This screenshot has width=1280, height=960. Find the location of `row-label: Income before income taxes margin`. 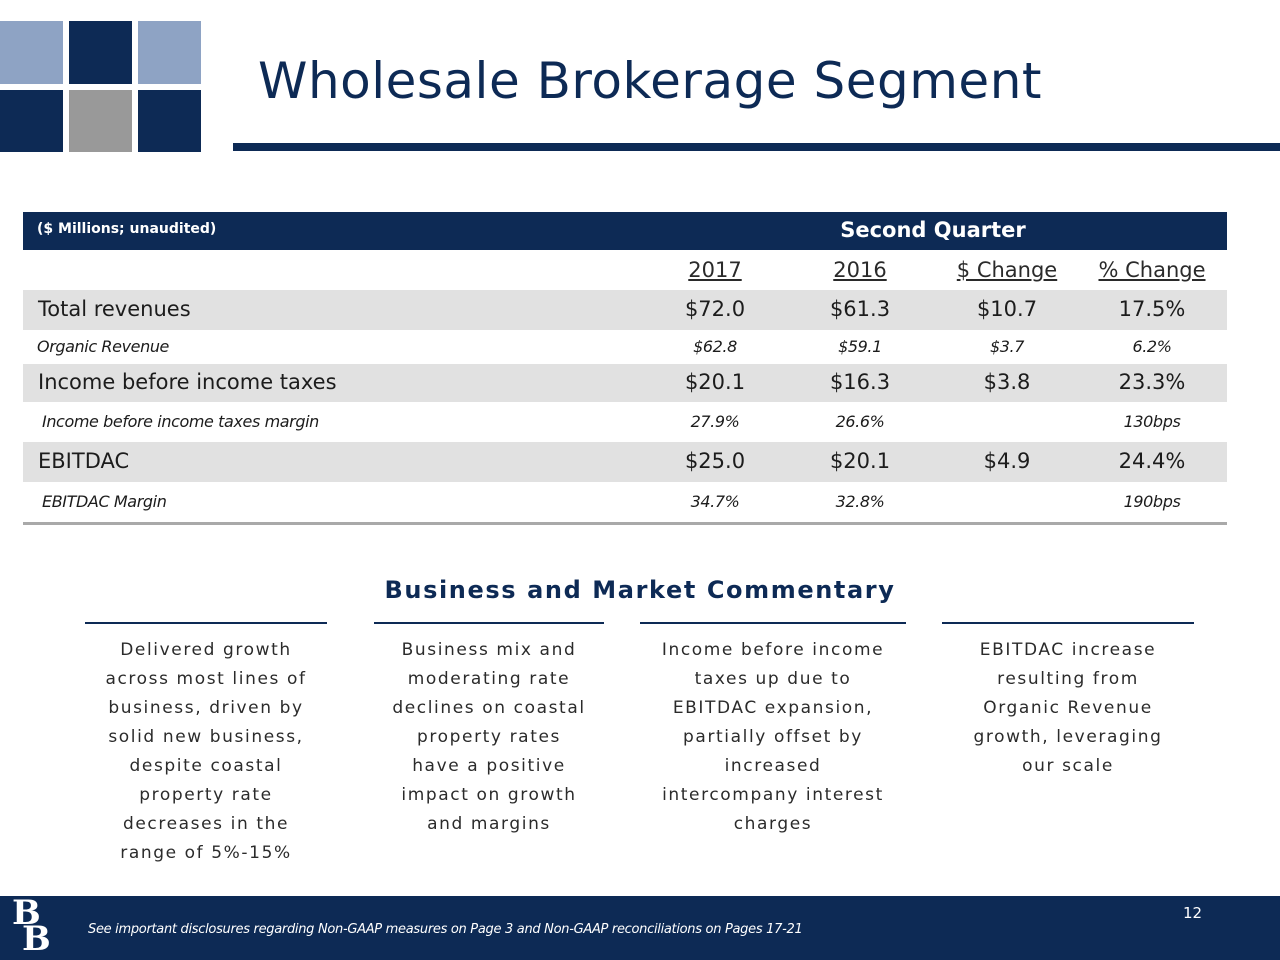

row-label: Income before income taxes margin is located at coordinates (180, 421).